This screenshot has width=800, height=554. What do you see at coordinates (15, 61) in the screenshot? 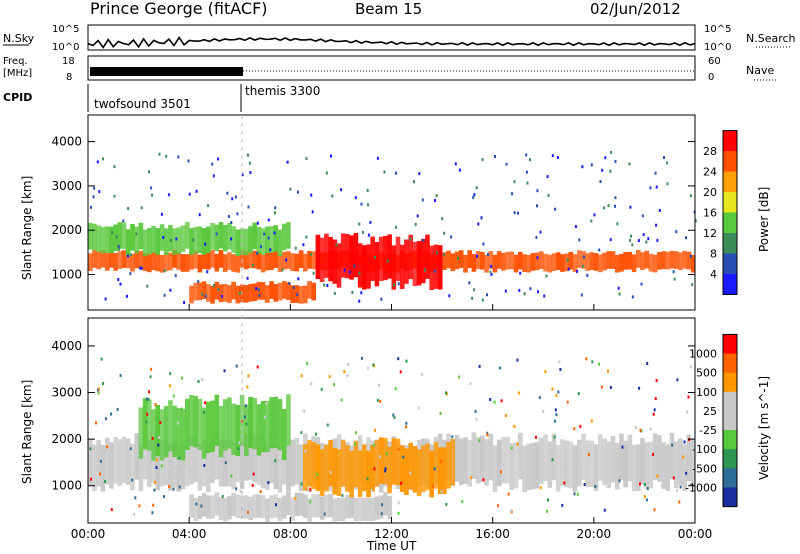
I see `freq-label: Freq.` at bounding box center [15, 61].